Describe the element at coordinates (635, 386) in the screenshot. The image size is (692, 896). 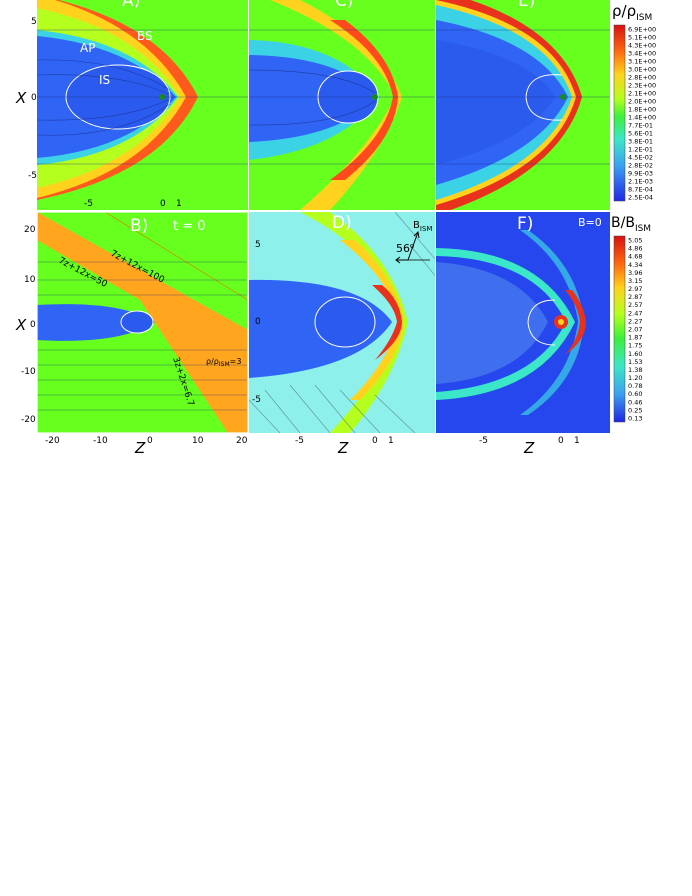
I see `colorbar-b-label-18: 0.78` at that location.